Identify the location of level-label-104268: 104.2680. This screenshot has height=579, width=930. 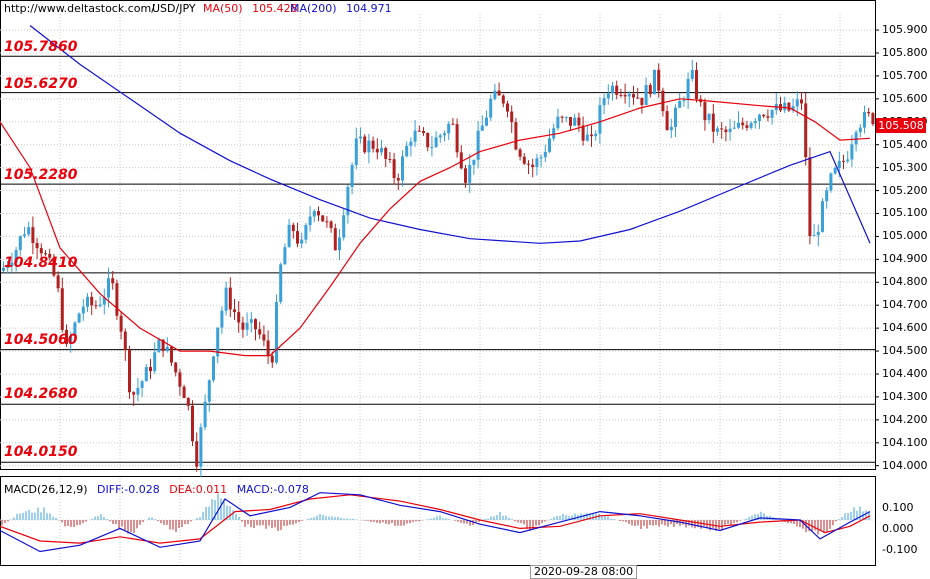
(41, 394).